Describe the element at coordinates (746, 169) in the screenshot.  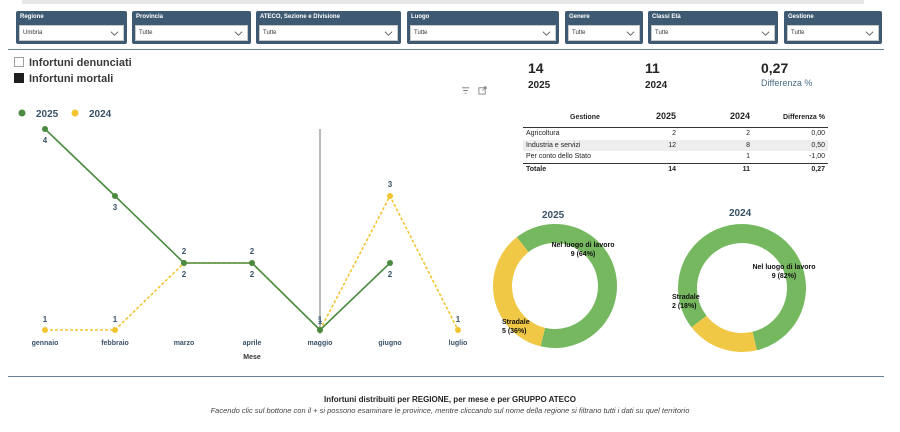
I see `table-cell: 11` at that location.